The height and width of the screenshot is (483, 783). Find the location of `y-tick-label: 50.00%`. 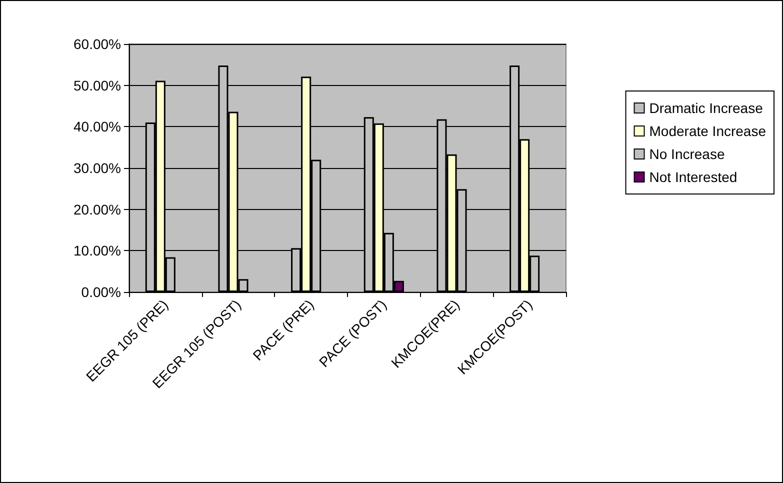

y-tick-label: 50.00% is located at coordinates (97, 85).